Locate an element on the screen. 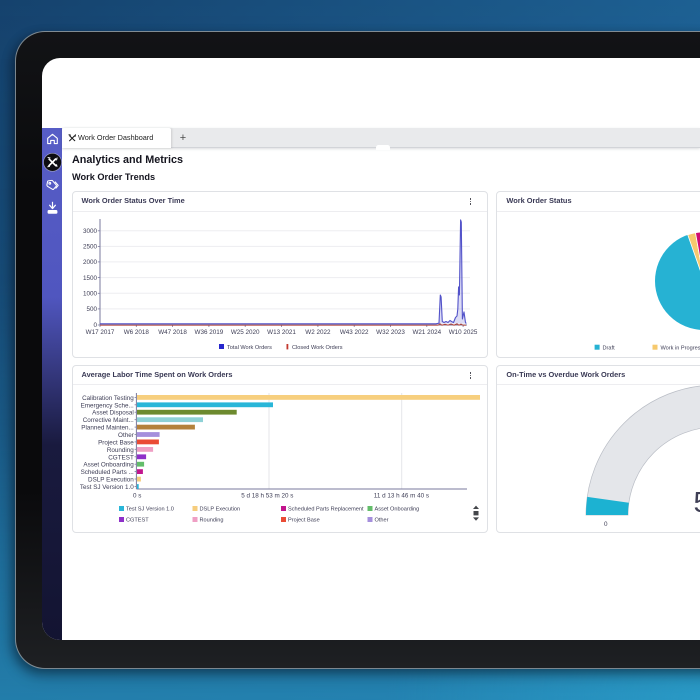  svg-text: W25 2020 is located at coordinates (245, 332).